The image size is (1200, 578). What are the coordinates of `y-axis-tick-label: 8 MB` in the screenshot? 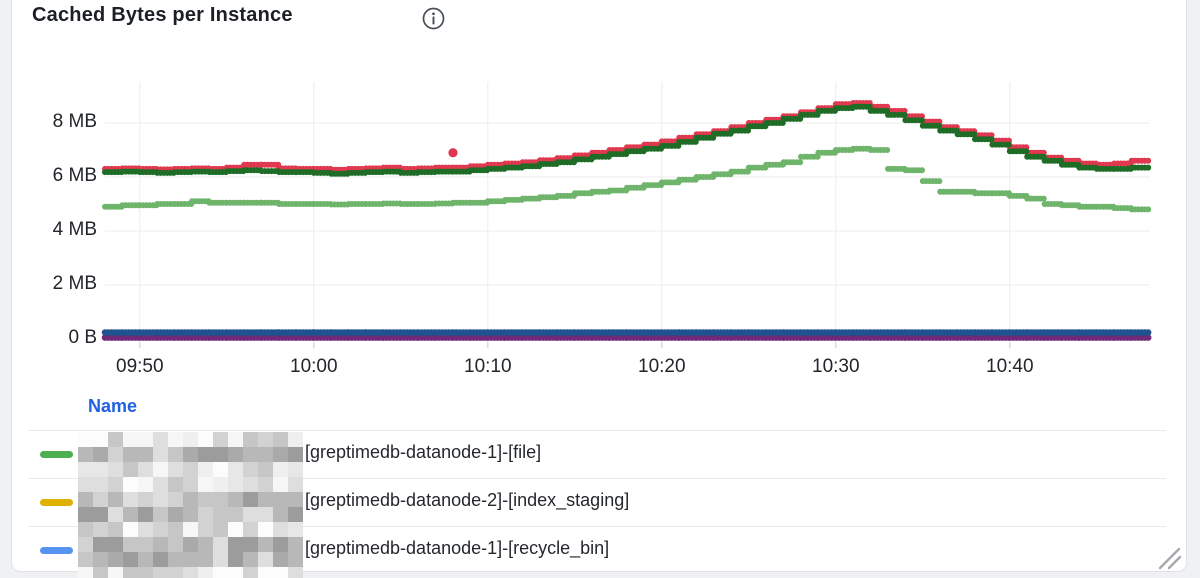 It's located at (74, 121).